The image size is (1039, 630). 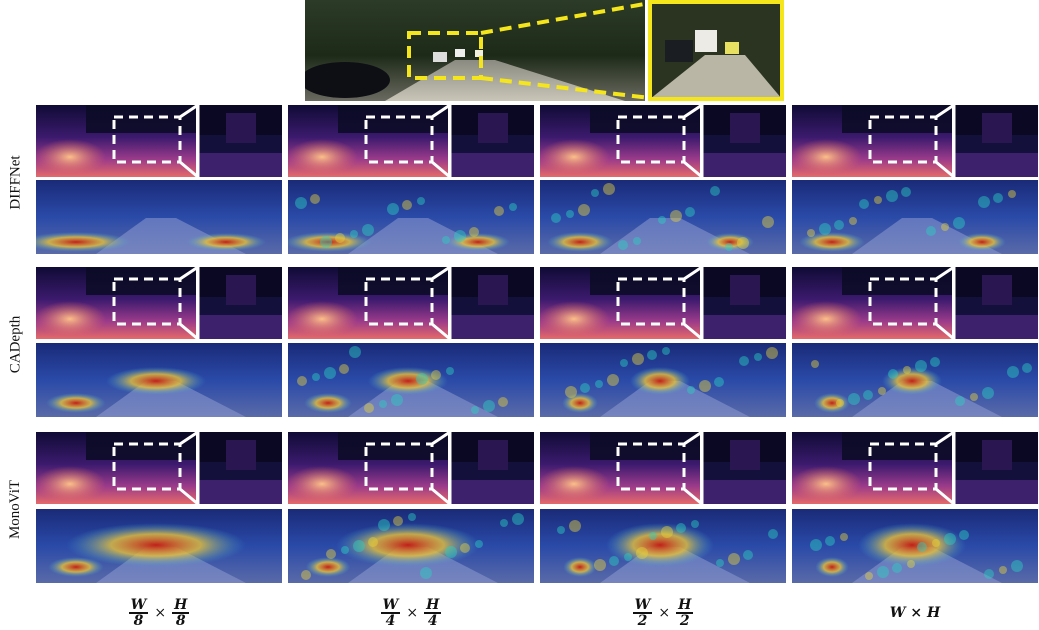 What do you see at coordinates (544, 50) in the screenshot?
I see `input-image` at bounding box center [544, 50].